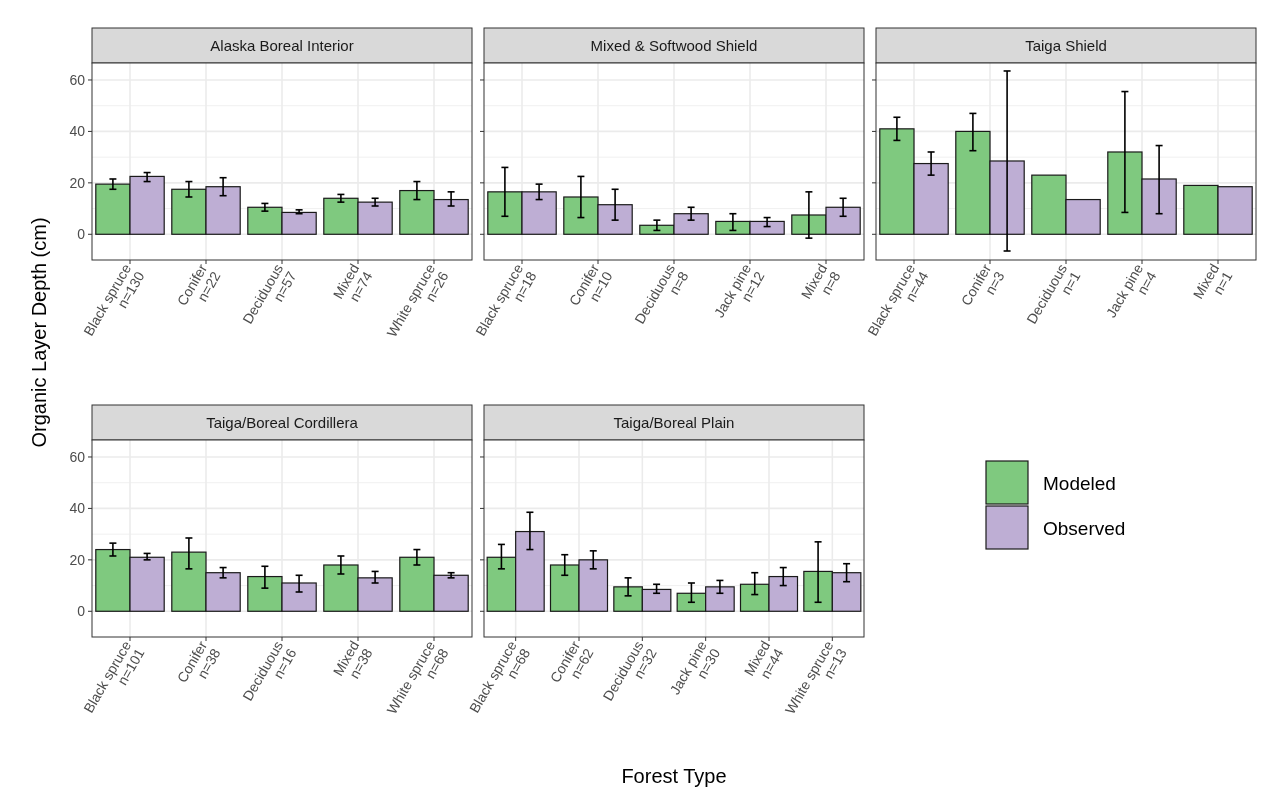  I want to click on chart-title: Taiga Shield, so click(1066, 45).